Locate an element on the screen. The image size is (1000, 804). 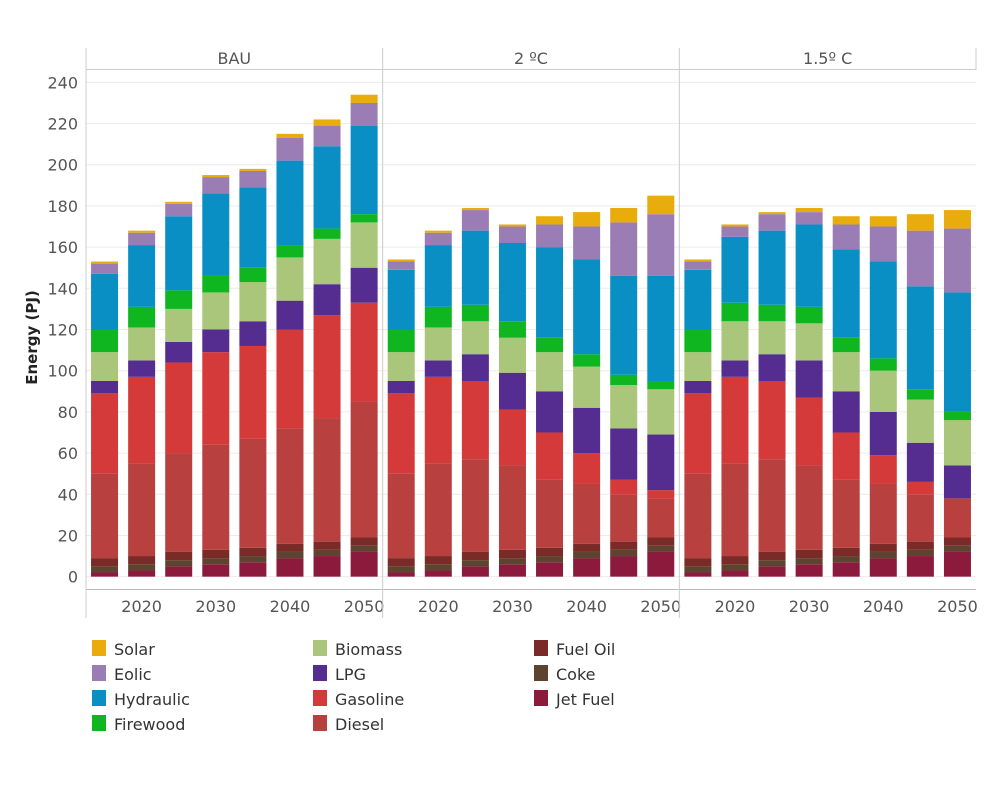
y-tick-label: 0 is located at coordinates (73, 577).